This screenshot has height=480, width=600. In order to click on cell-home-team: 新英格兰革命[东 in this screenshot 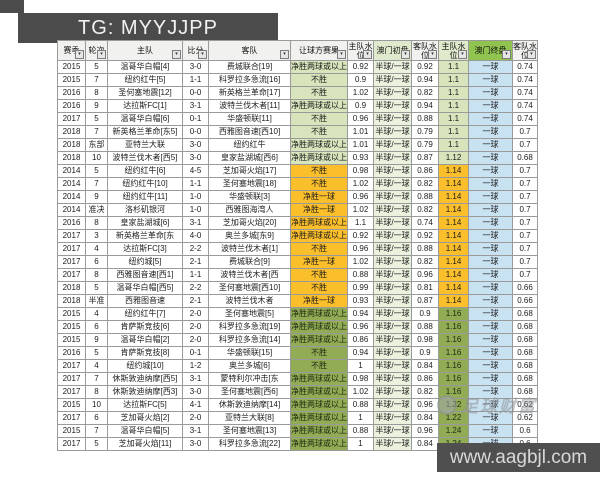, I will do `click(145, 236)`.